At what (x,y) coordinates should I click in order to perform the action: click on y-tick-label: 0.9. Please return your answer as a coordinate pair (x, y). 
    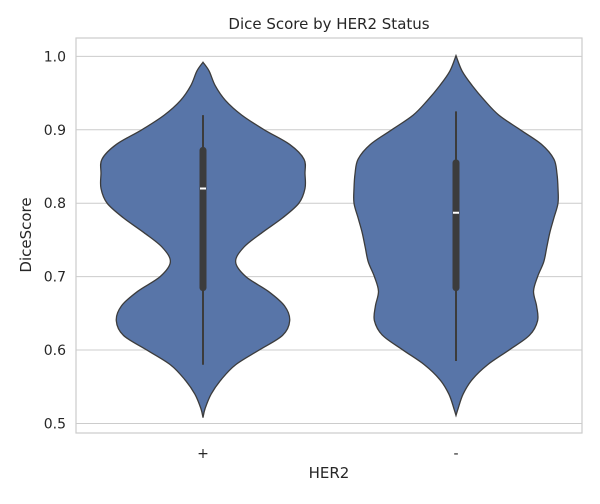
    Looking at the image, I should click on (55, 131).